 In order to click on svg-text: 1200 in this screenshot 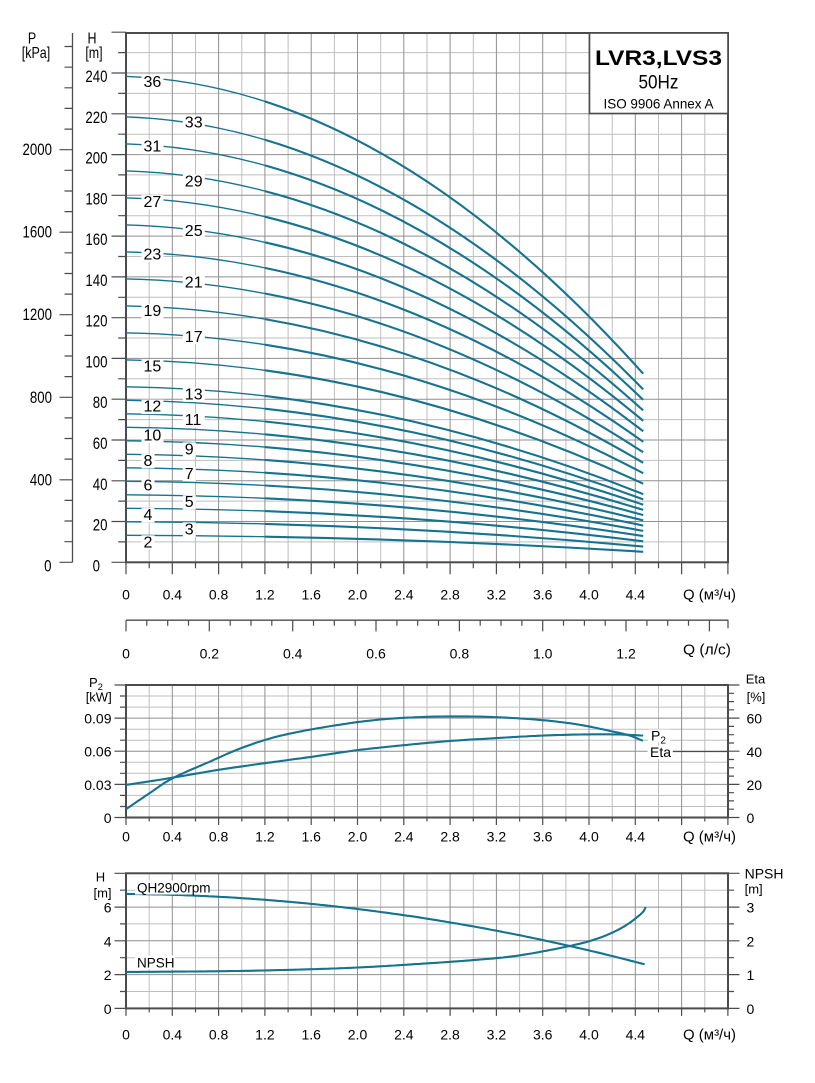, I will do `click(37, 315)`.